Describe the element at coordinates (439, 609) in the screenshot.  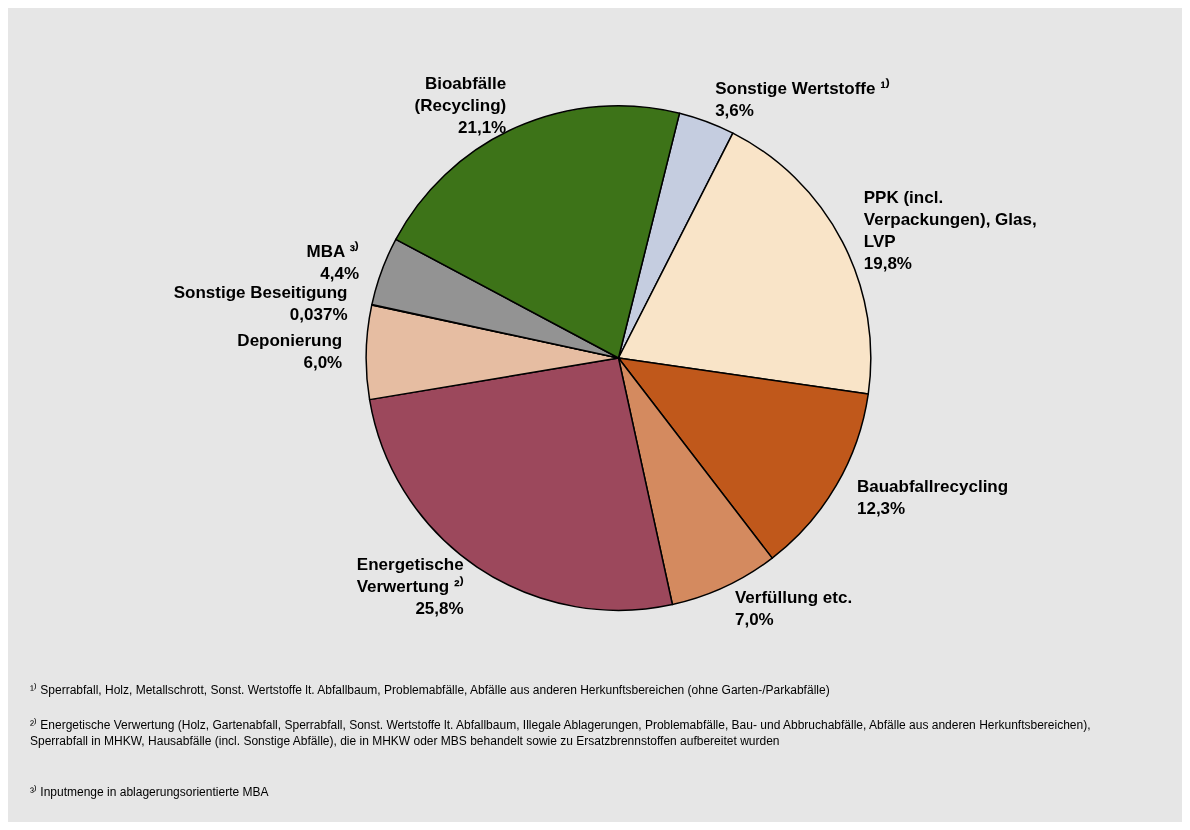
I see `data-label: 25,8%` at that location.